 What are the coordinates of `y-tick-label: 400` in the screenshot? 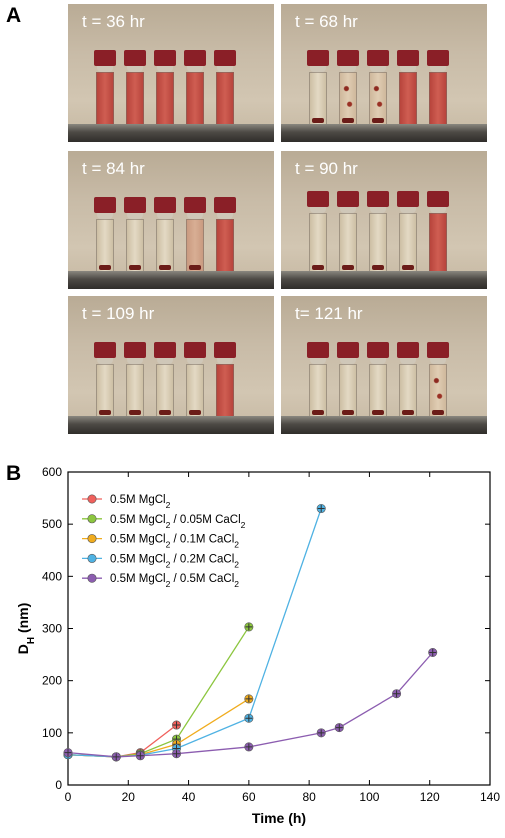 It's located at (52, 576).